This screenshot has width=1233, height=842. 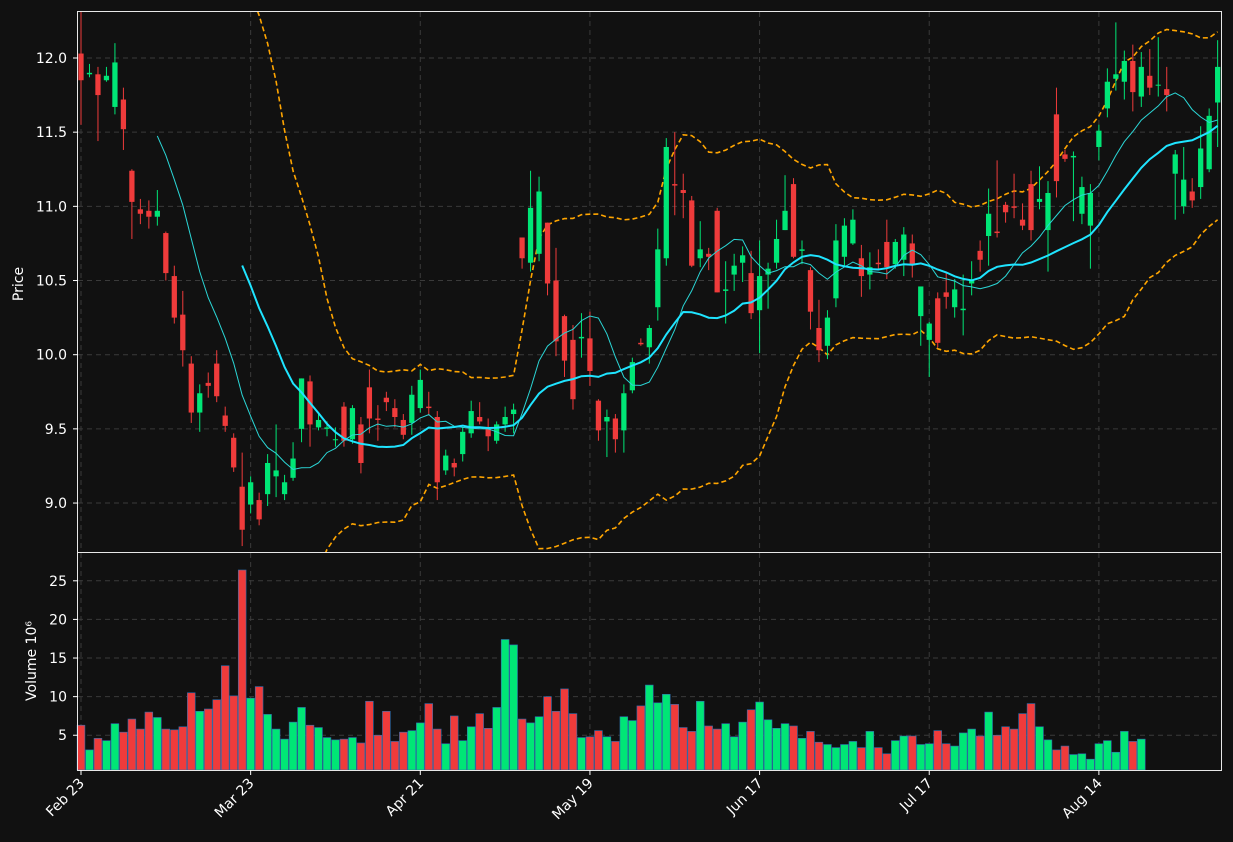 What do you see at coordinates (56, 430) in the screenshot?
I see `price-tick-label: 9.5` at bounding box center [56, 430].